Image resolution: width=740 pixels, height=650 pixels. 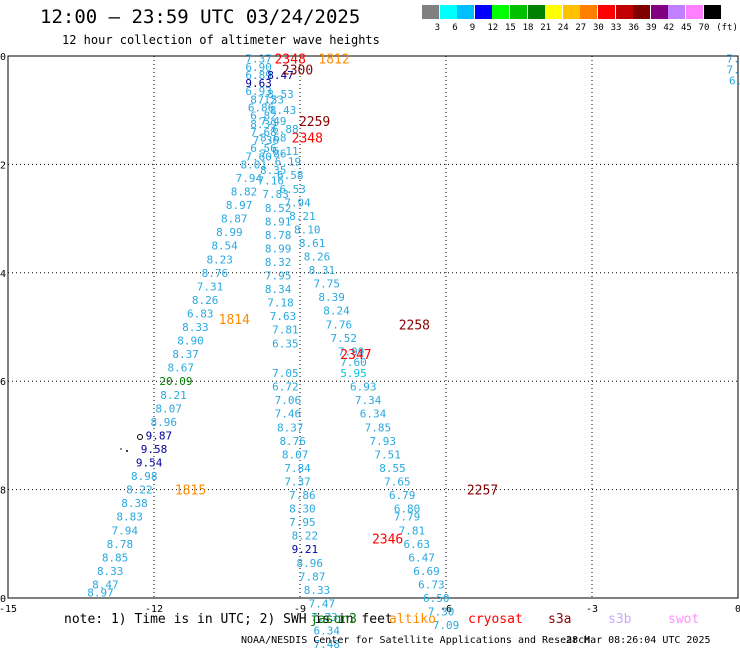 I want to click on wave-height-label: 6.80, so click(x=407, y=509).